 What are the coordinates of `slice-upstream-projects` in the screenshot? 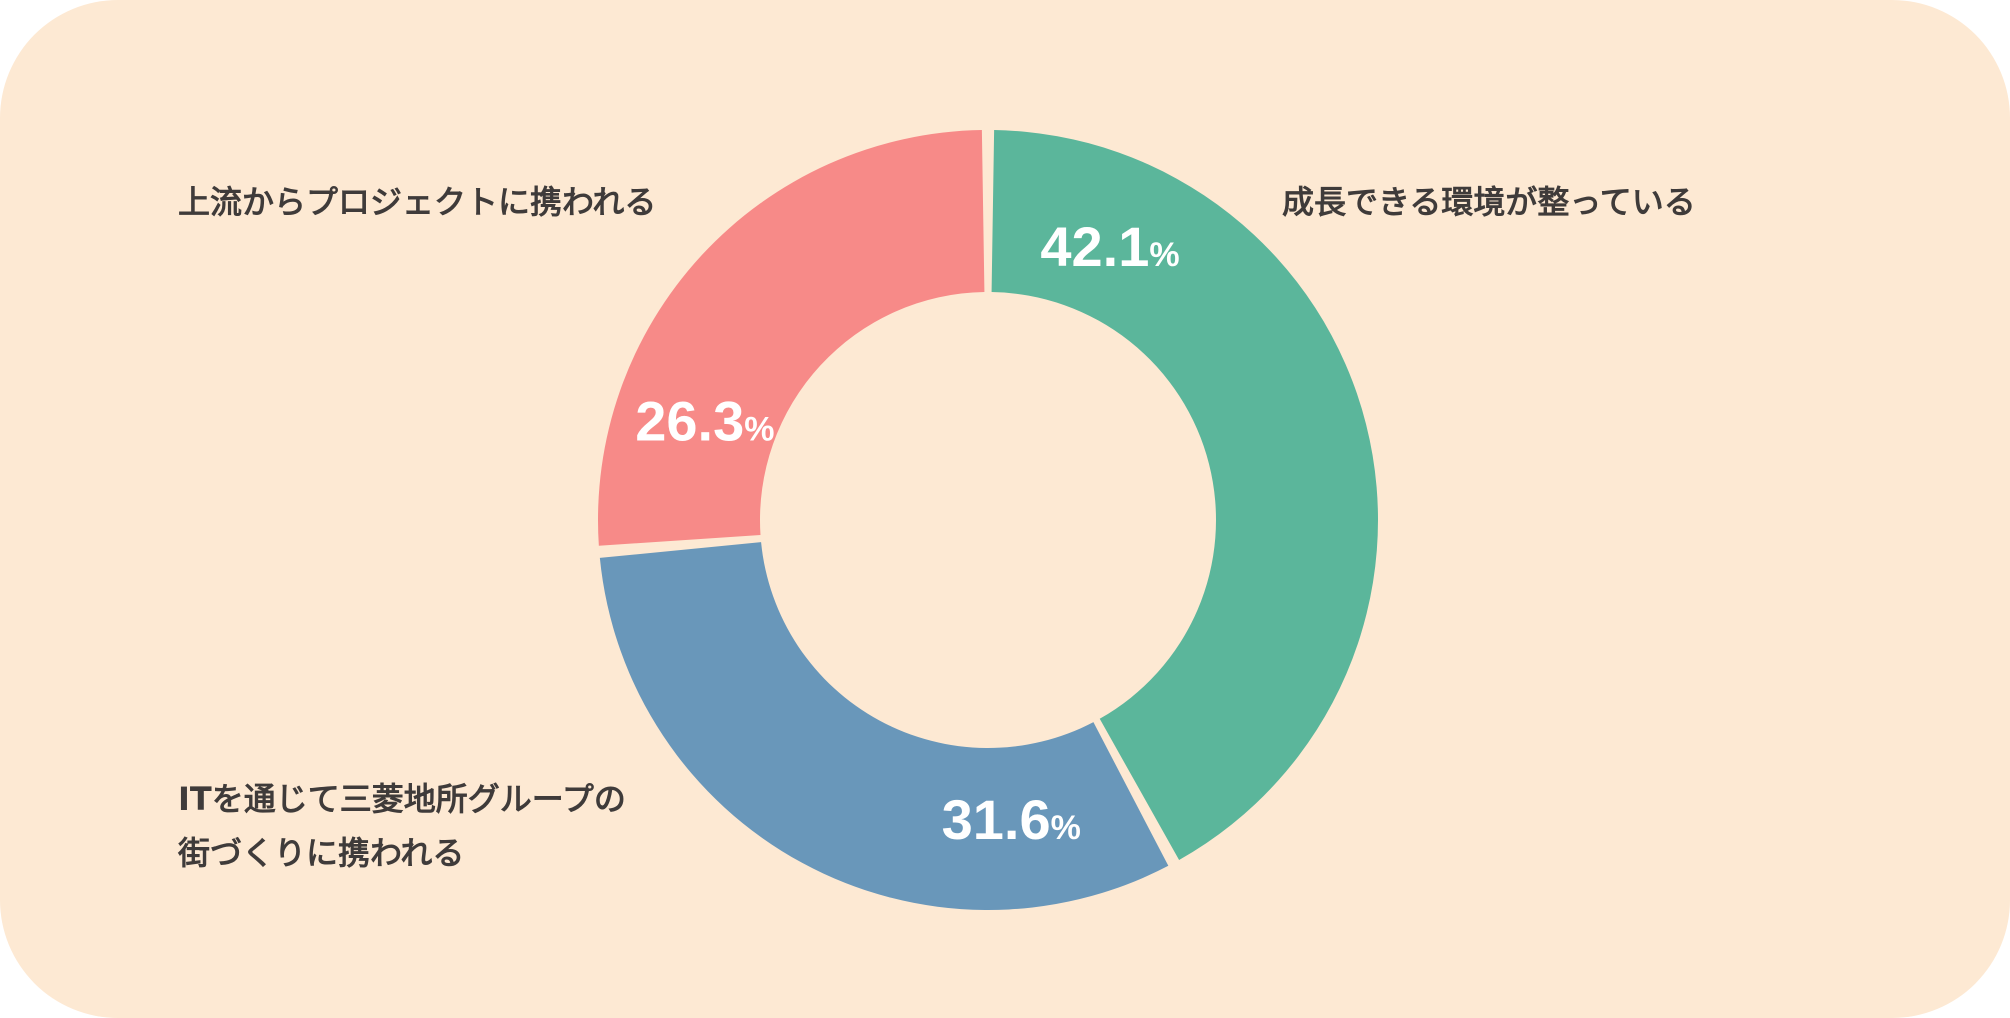 It's located at (791, 338).